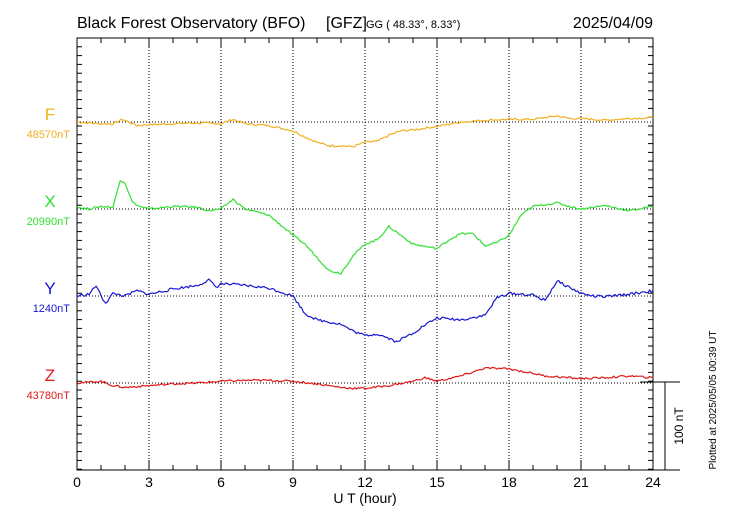 The width and height of the screenshot is (730, 520). Describe the element at coordinates (663, 426) in the screenshot. I see `scale-bar: 100 nT` at that location.